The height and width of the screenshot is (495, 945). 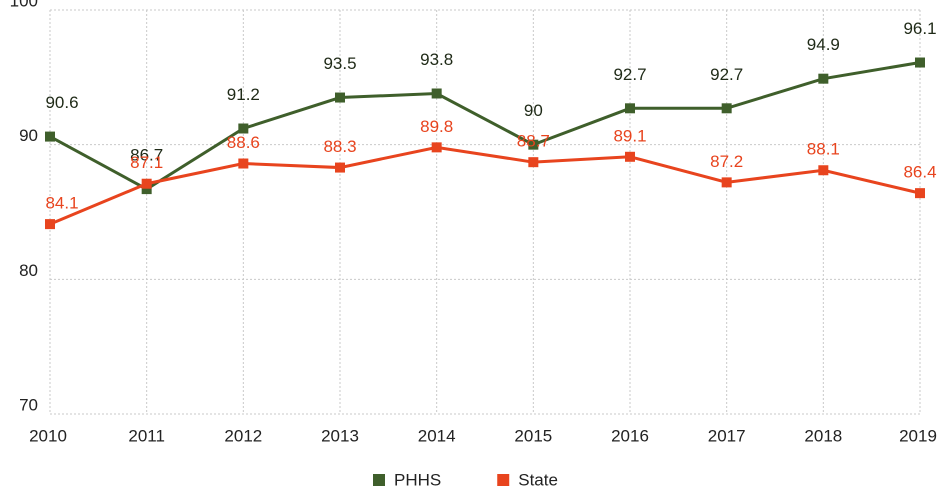 What do you see at coordinates (243, 94) in the screenshot?
I see `data-label: 91.2` at bounding box center [243, 94].